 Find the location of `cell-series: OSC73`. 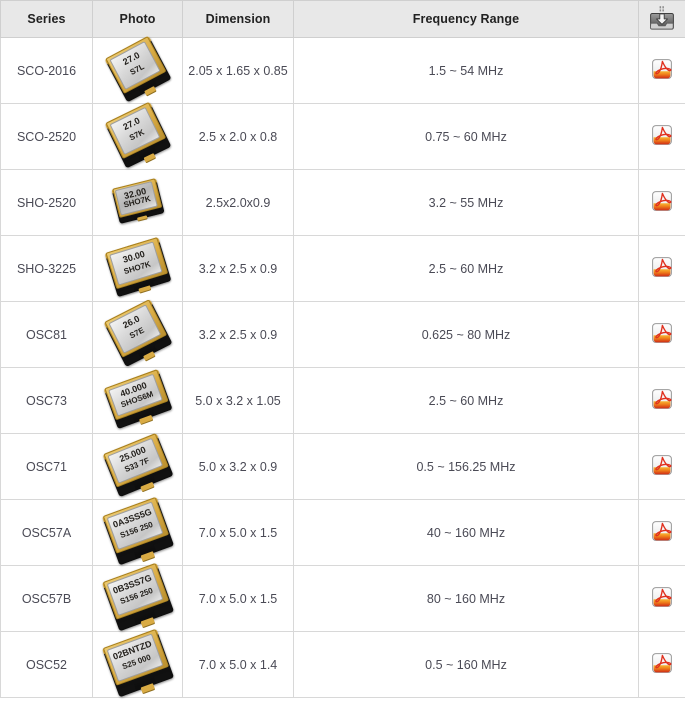

cell-series: OSC73 is located at coordinates (47, 401).